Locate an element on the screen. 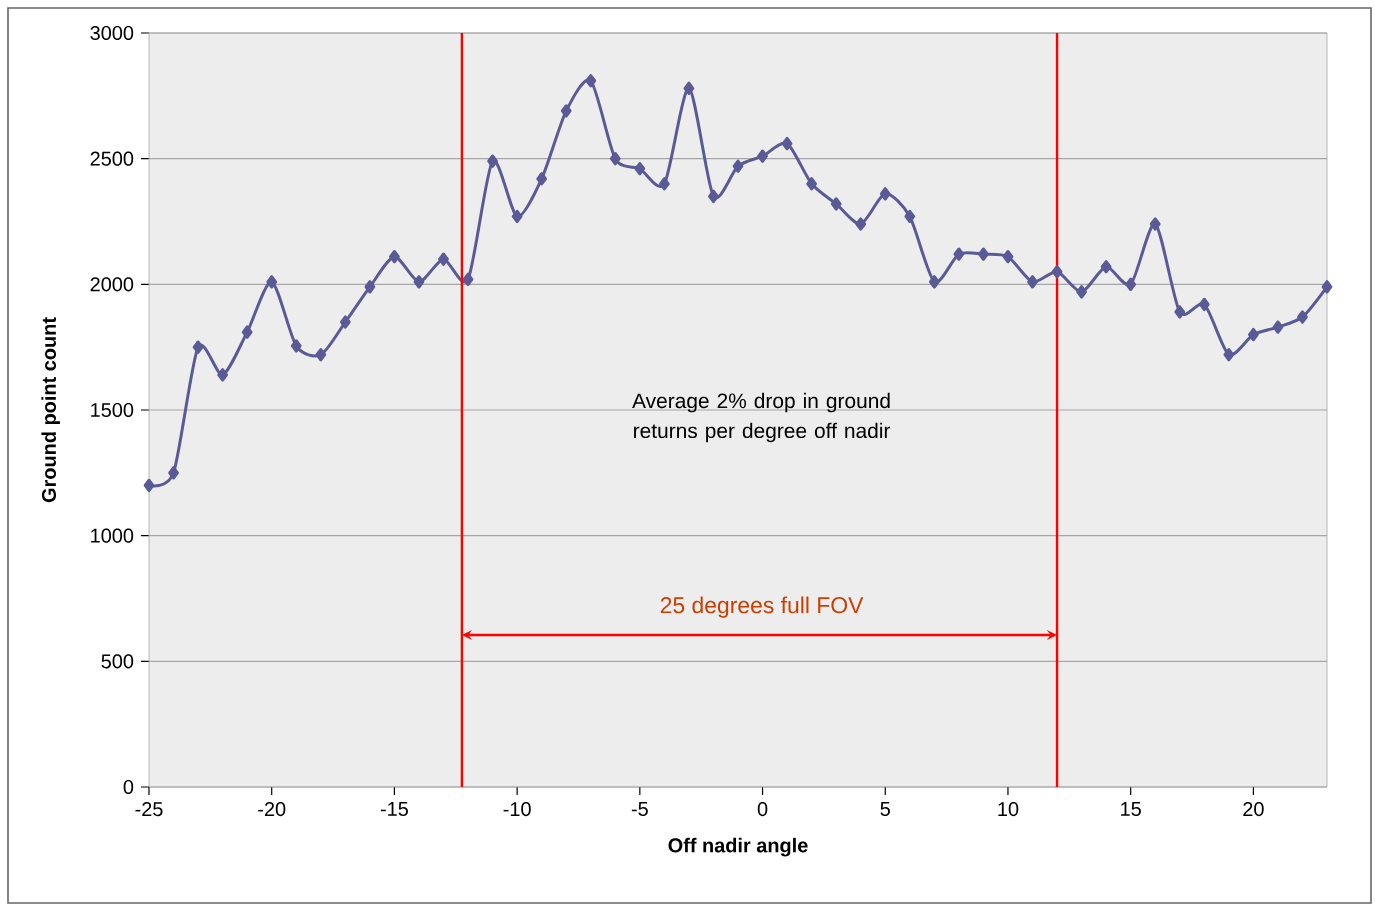 The image size is (1375, 904). annotation: Average 2% drop in ground returns per degree off nadir is located at coordinates (761, 417).